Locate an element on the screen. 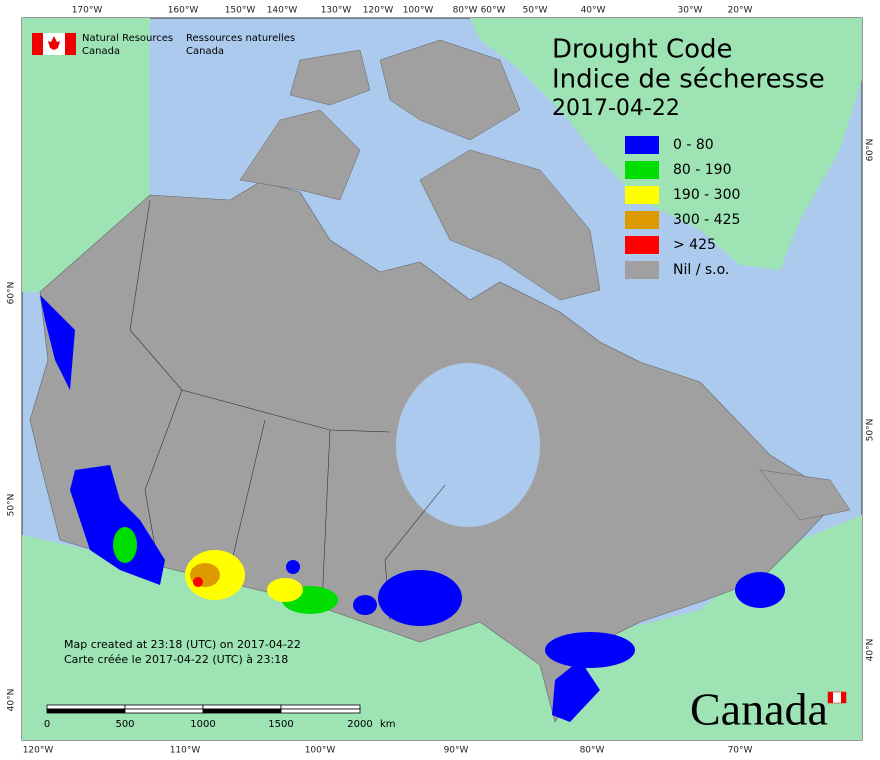 The width and height of the screenshot is (880, 760). area-red is located at coordinates (198, 582).